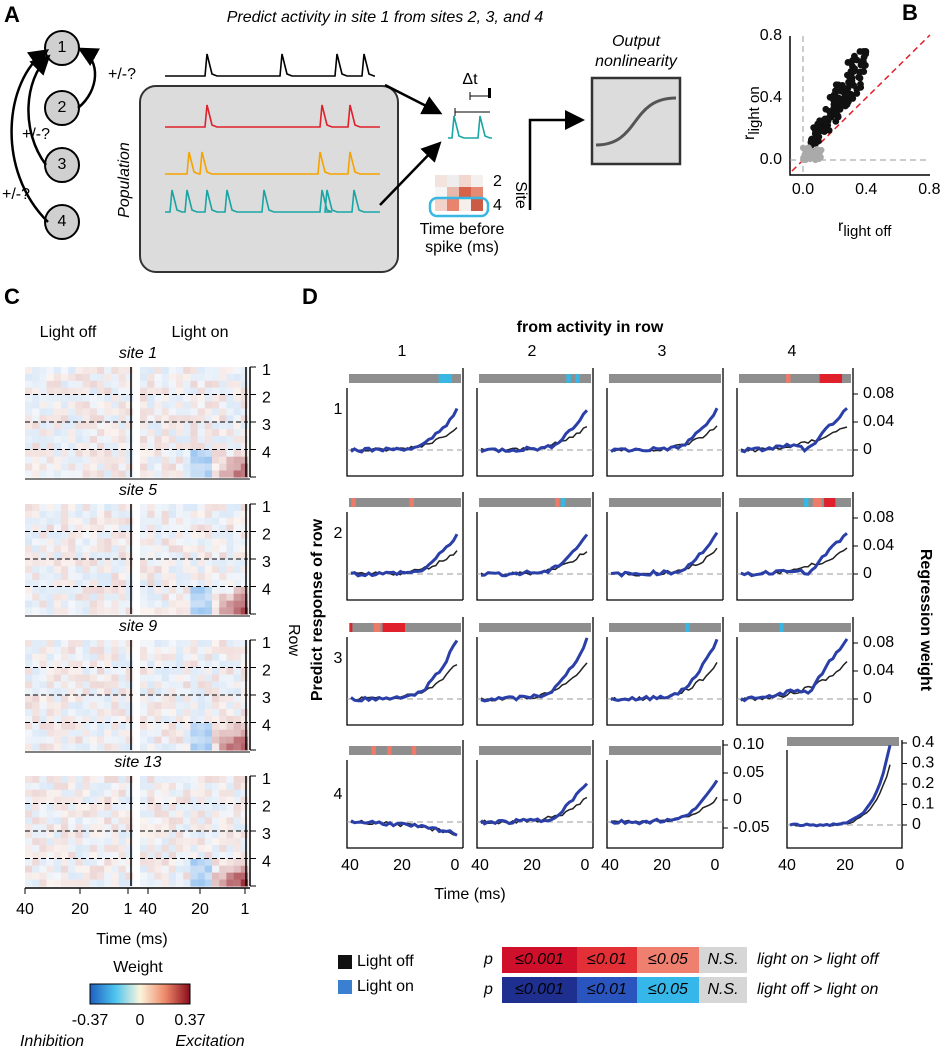 This screenshot has width=940, height=1050. I want to click on node-label: 3, so click(62, 164).